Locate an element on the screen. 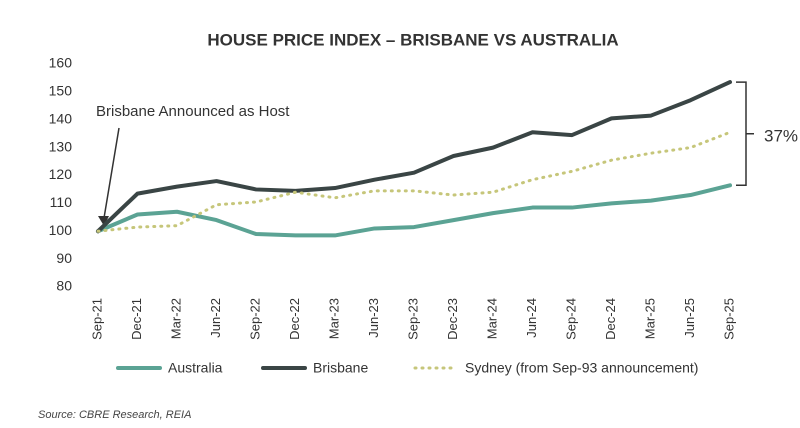 The image size is (800, 428). y-tick-label: 100 is located at coordinates (61, 230).